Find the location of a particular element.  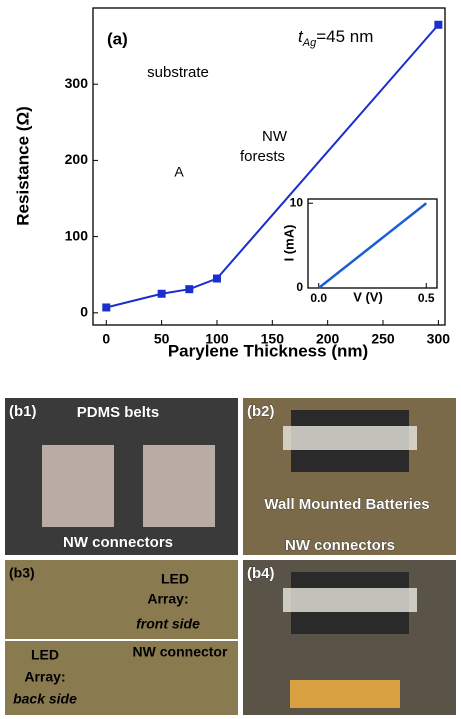

annotation-part: =45 nm is located at coordinates (344, 36).